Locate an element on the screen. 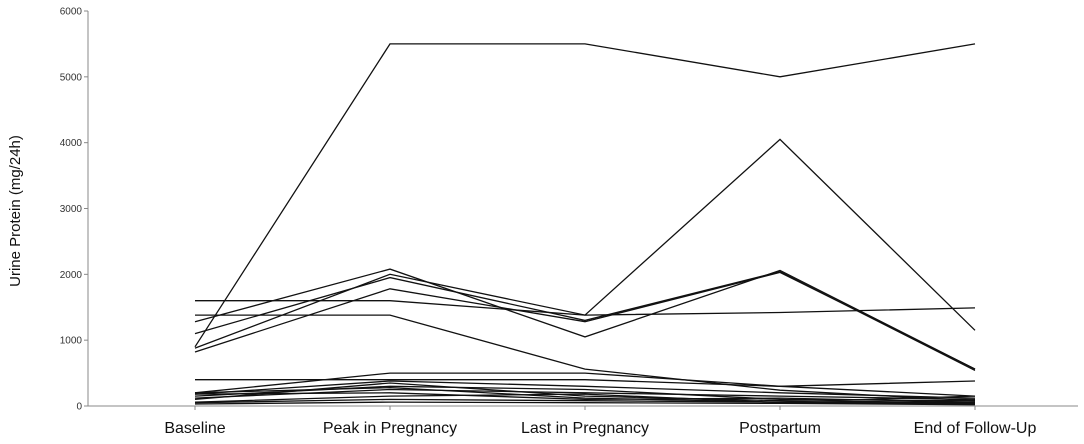  y-axis-title-group: Urine Protein (mg/24h) is located at coordinates (15, 211).